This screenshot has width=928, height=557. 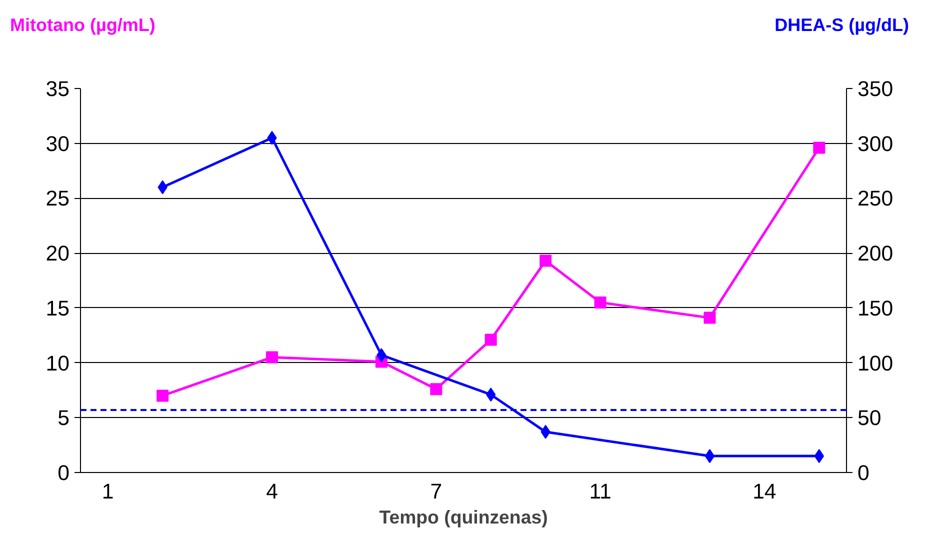 What do you see at coordinates (64, 473) in the screenshot?
I see `y-tick-label: 0` at bounding box center [64, 473].